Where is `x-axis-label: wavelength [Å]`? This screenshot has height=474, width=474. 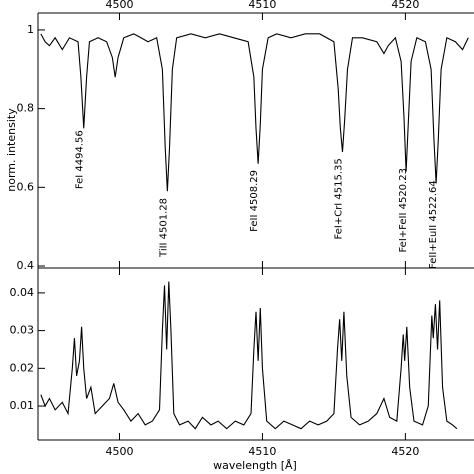 x-axis-label: wavelength [Å] is located at coordinates (255, 465).